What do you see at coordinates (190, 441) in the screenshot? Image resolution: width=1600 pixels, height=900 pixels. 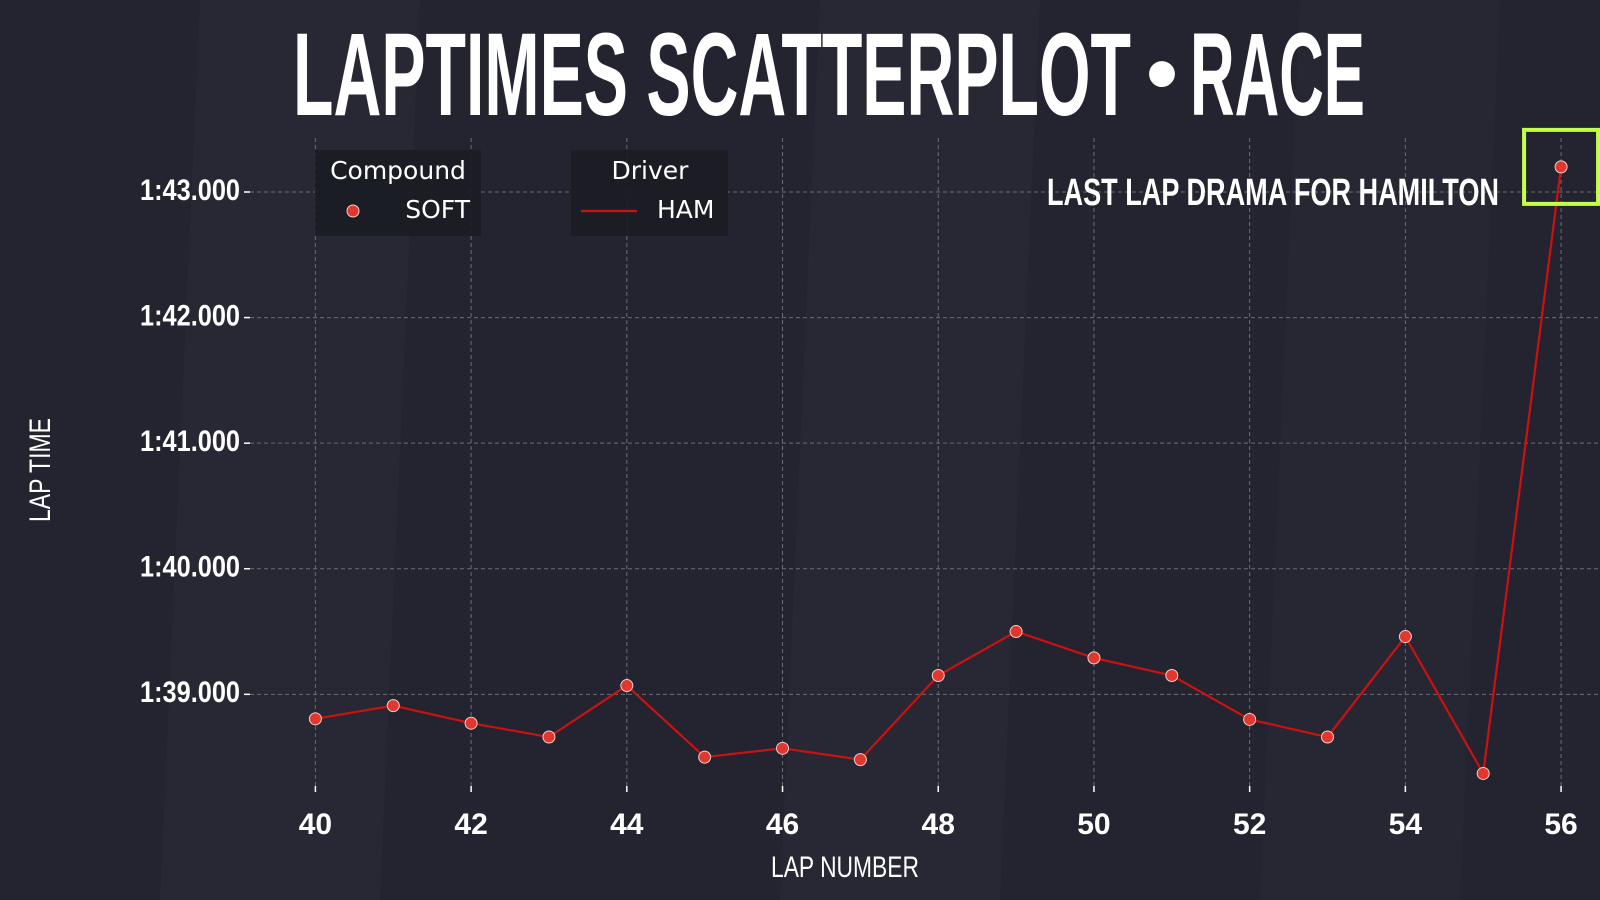 I see `y-tick-label: 1:41.000` at bounding box center [190, 441].